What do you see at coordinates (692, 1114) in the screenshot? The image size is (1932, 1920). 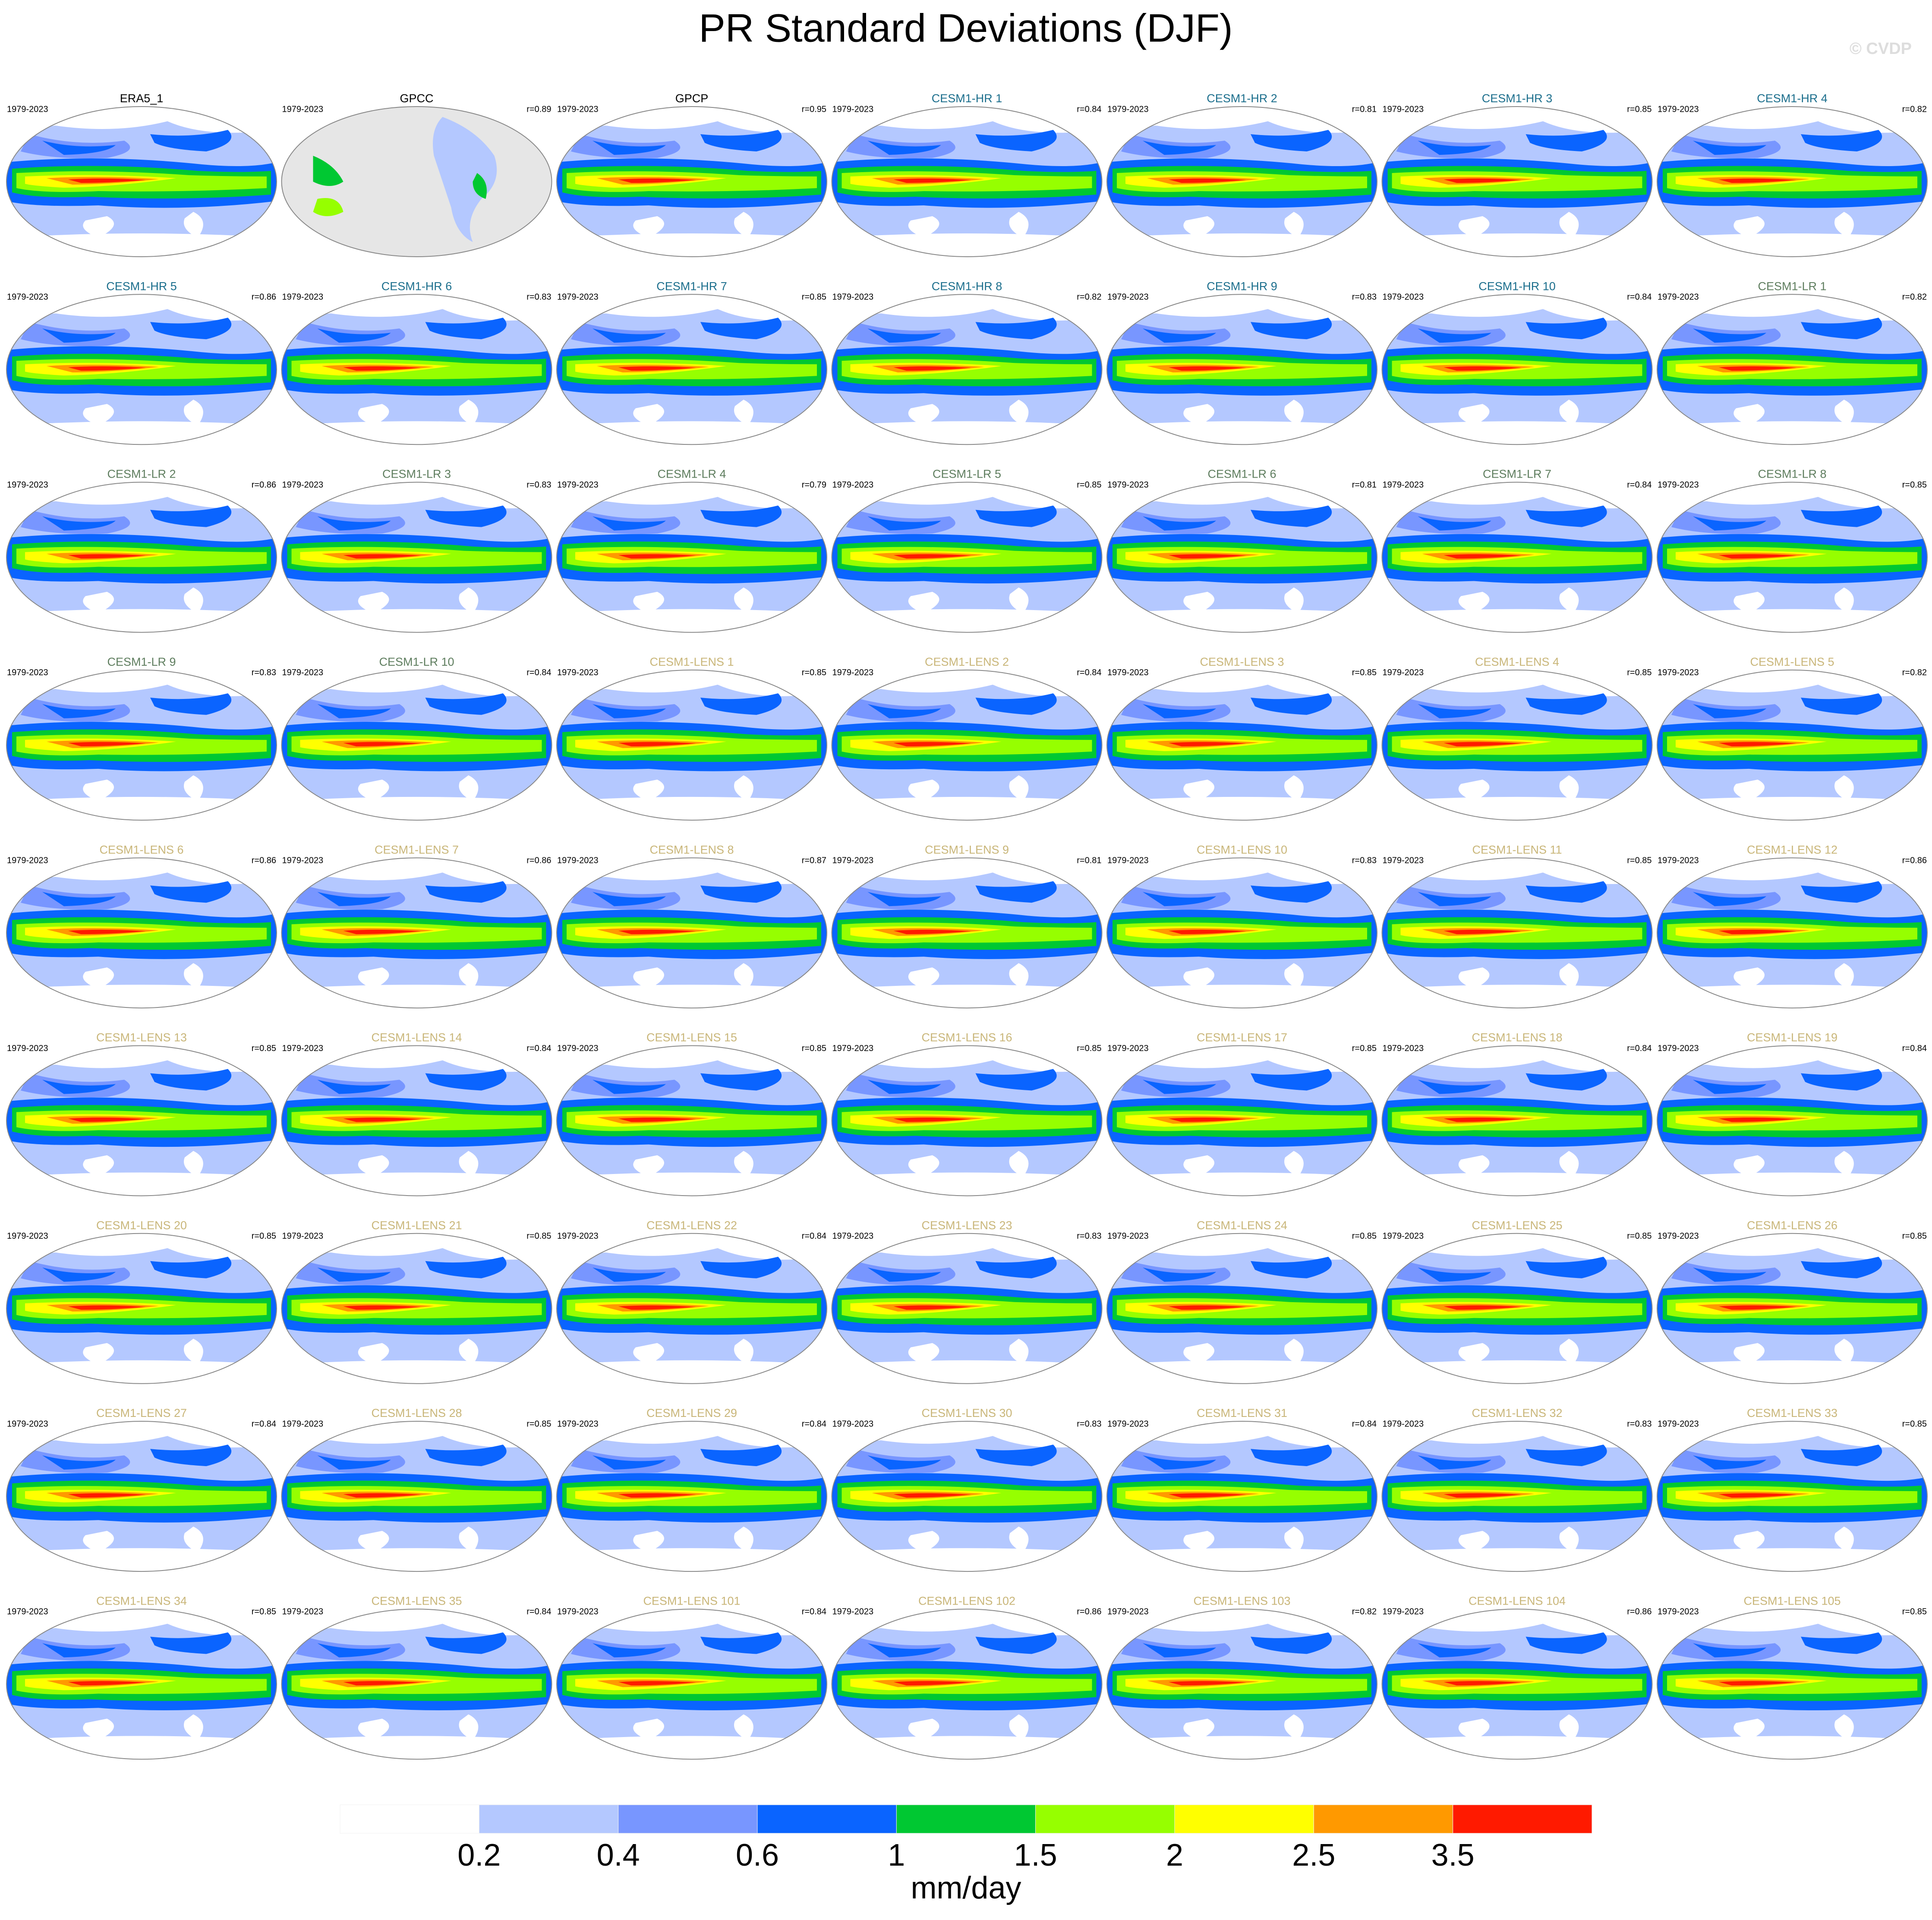 I see `map-panel: 1979-2023 CESM1-LENS 15 r=0.85` at bounding box center [692, 1114].